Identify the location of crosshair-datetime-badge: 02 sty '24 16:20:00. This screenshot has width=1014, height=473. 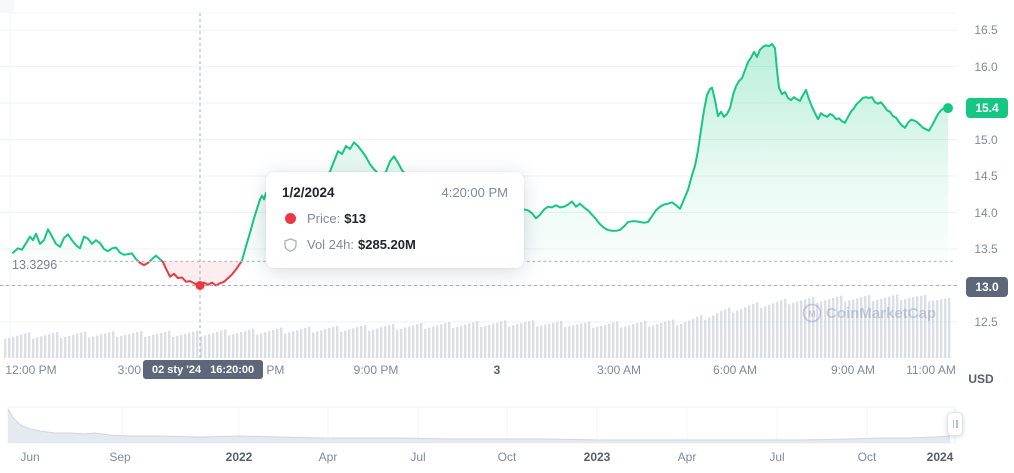
(203, 369).